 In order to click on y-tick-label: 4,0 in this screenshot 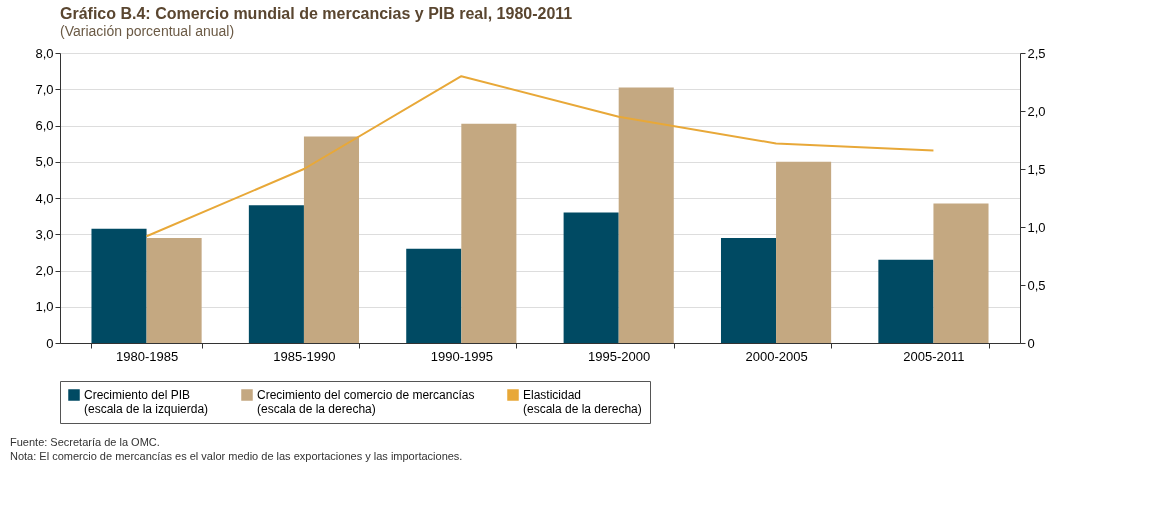, I will do `click(44, 198)`.